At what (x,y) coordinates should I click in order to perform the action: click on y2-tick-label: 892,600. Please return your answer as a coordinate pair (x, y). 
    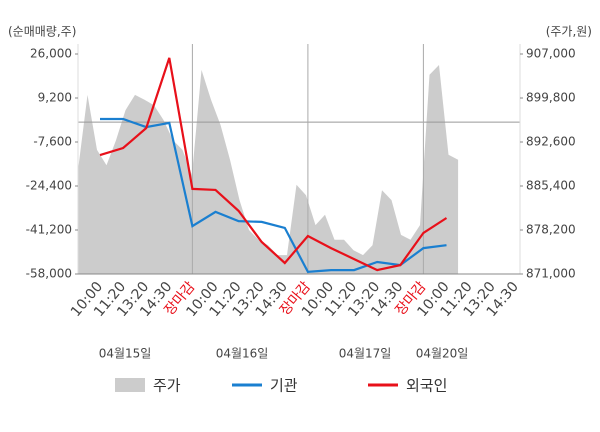
    Looking at the image, I should click on (551, 142).